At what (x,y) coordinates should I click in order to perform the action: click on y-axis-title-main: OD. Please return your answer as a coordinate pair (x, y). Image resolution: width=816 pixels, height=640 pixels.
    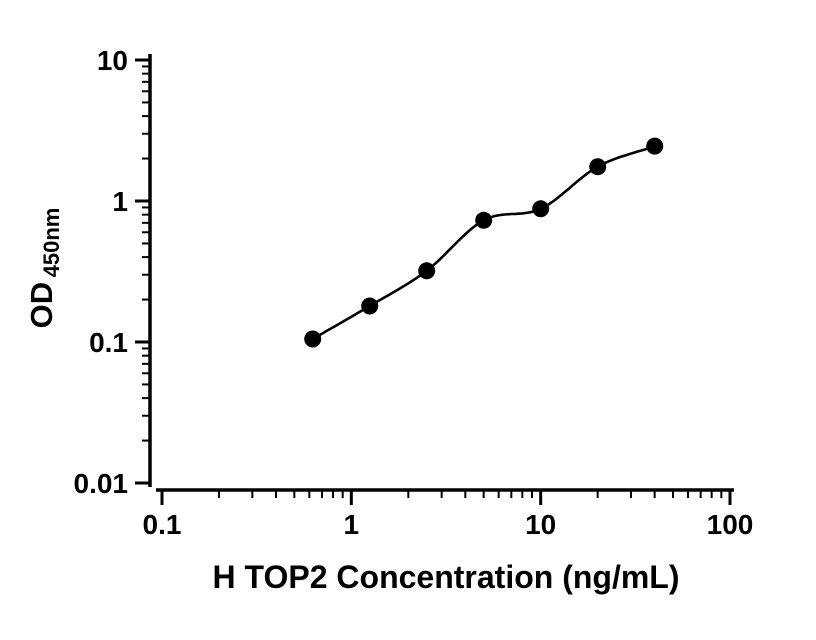
    Looking at the image, I should click on (41, 305).